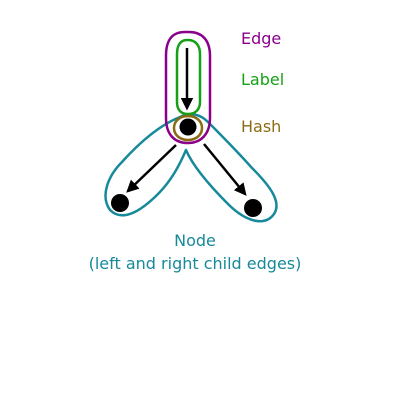 This screenshot has width=400, height=400. What do you see at coordinates (188, 77) in the screenshot?
I see `label-outline` at bounding box center [188, 77].